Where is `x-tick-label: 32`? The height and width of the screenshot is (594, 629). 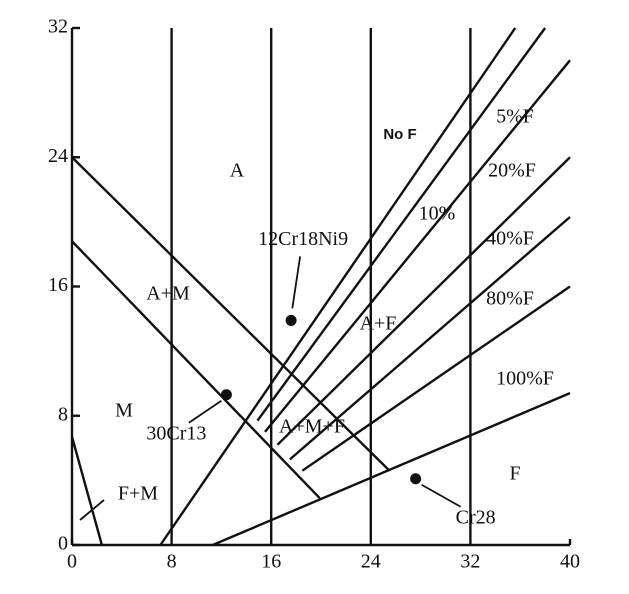 x-tick-label: 32 is located at coordinates (470, 562).